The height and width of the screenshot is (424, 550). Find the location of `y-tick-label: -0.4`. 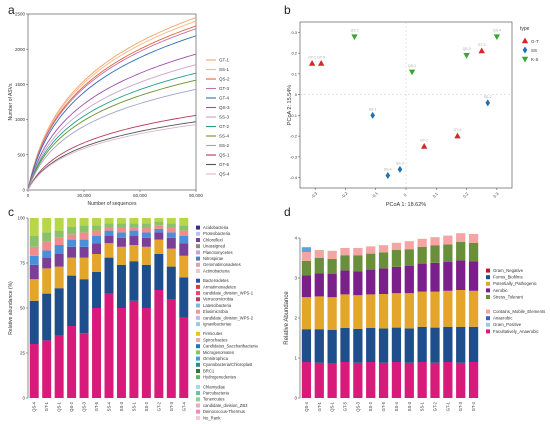

y-tick-label: -0.4 is located at coordinates (294, 177).